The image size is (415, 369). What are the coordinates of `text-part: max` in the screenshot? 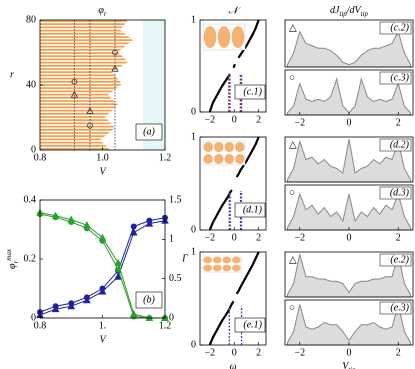 It's located at (9, 254).